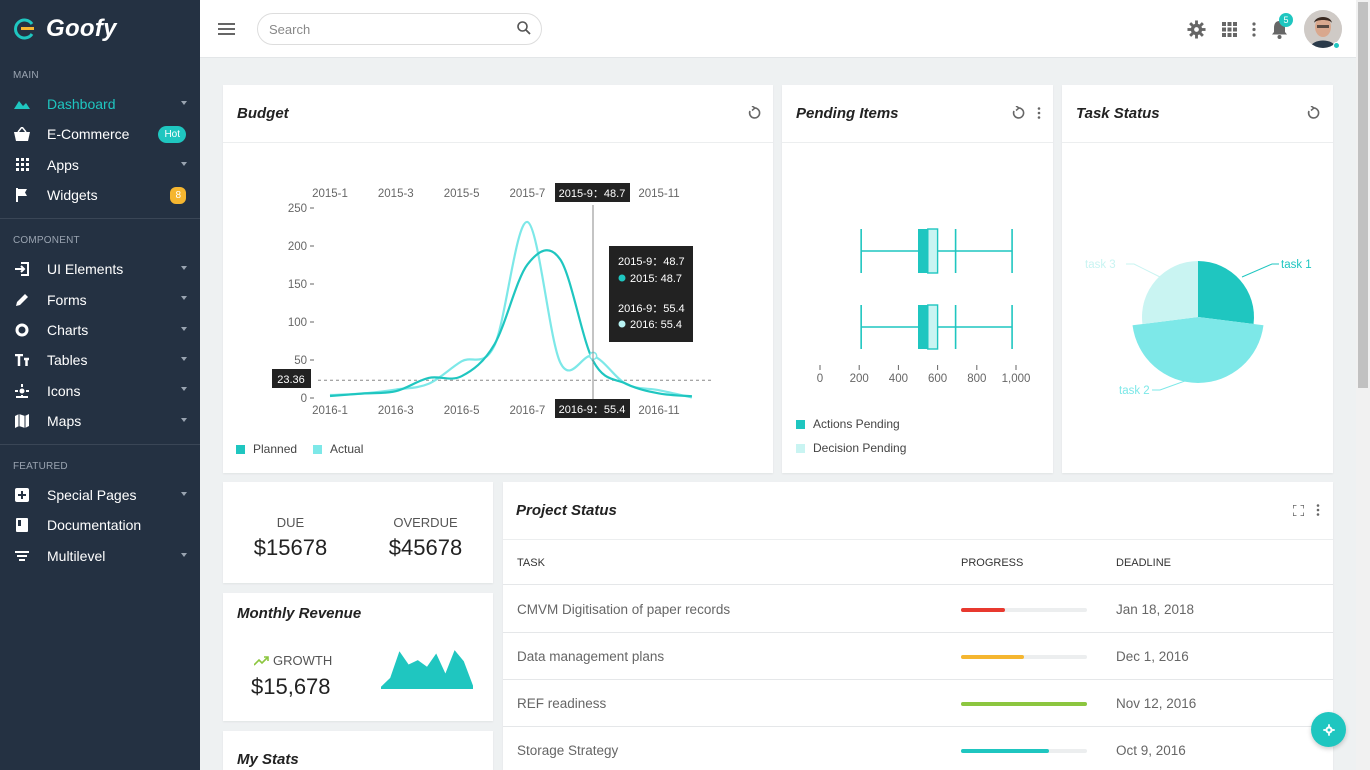 The width and height of the screenshot is (1370, 770). Describe the element at coordinates (67, 360) in the screenshot. I see `sidebar-item-label: Tables` at that location.